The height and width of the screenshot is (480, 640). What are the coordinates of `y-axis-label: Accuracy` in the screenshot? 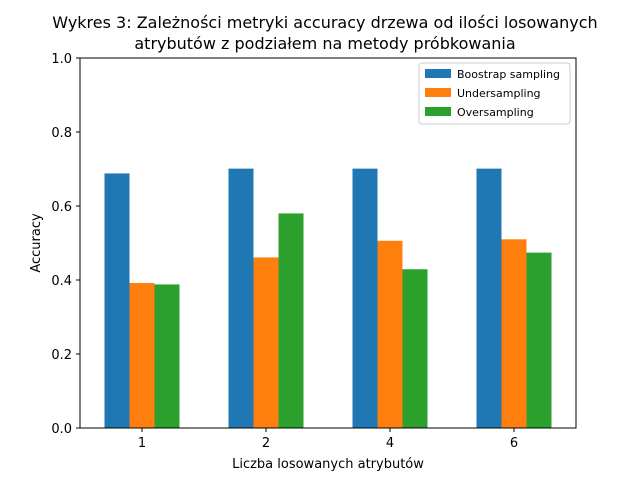 It's located at (36, 243).